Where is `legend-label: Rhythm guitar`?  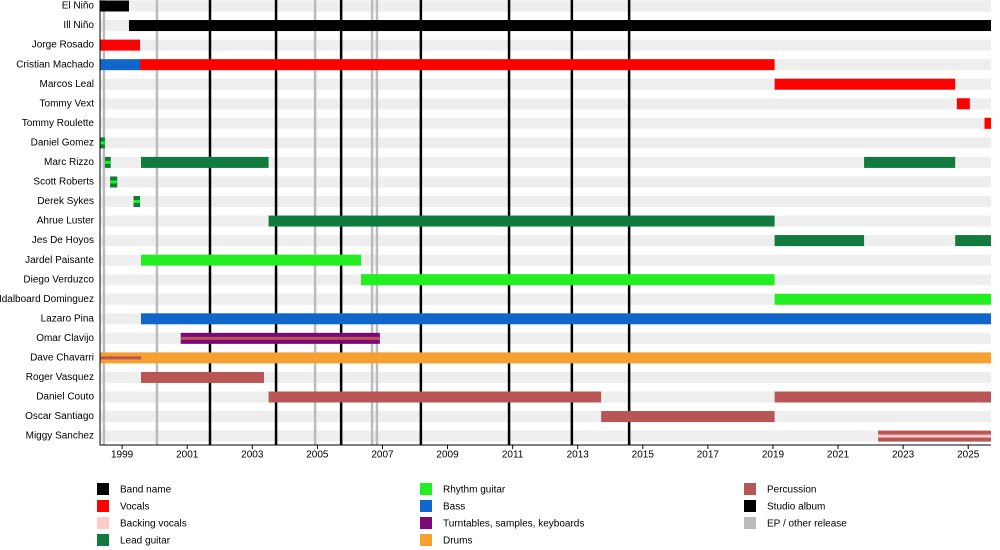 legend-label: Rhythm guitar is located at coordinates (474, 490).